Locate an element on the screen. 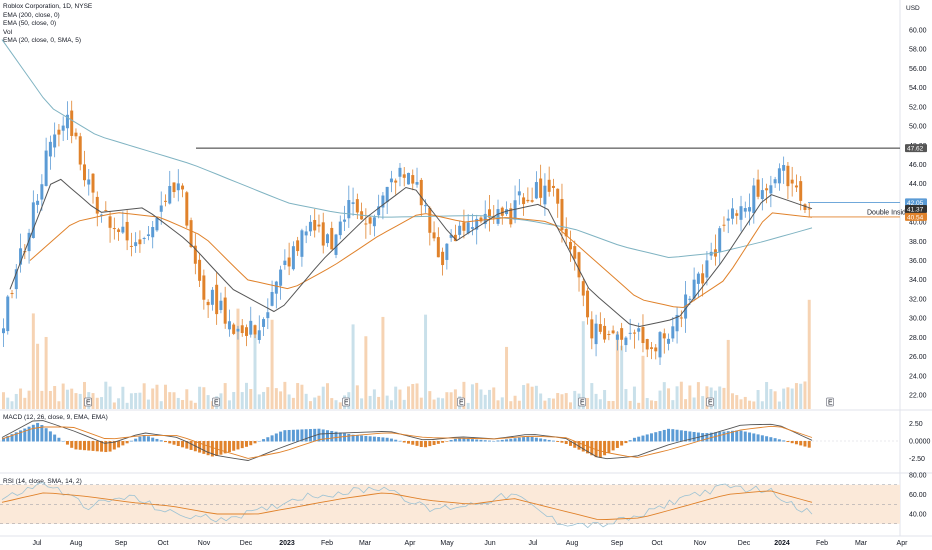  legend-ema20: EMA (20, close, 0, SMA, 5) is located at coordinates (42, 40).